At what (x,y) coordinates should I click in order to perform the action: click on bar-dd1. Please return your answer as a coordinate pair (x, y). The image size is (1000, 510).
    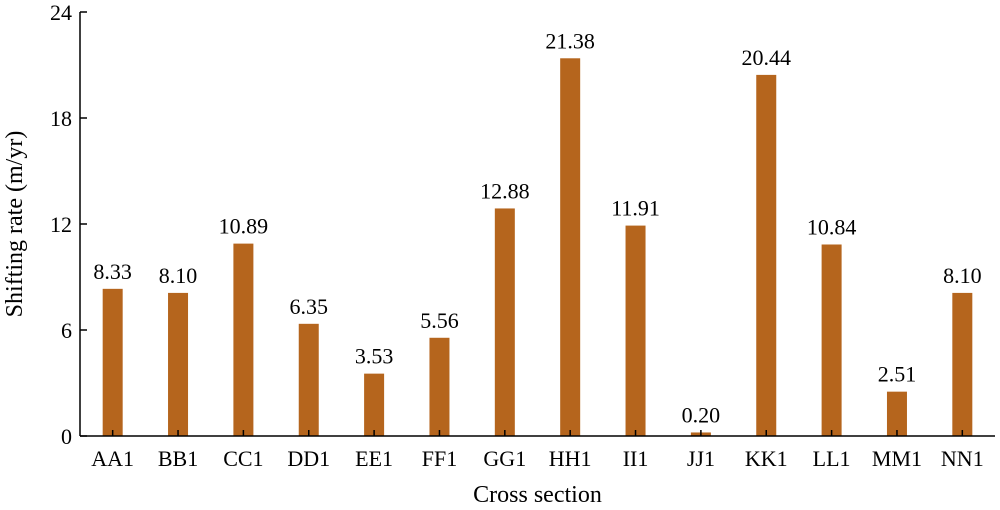
    Looking at the image, I should click on (308, 379).